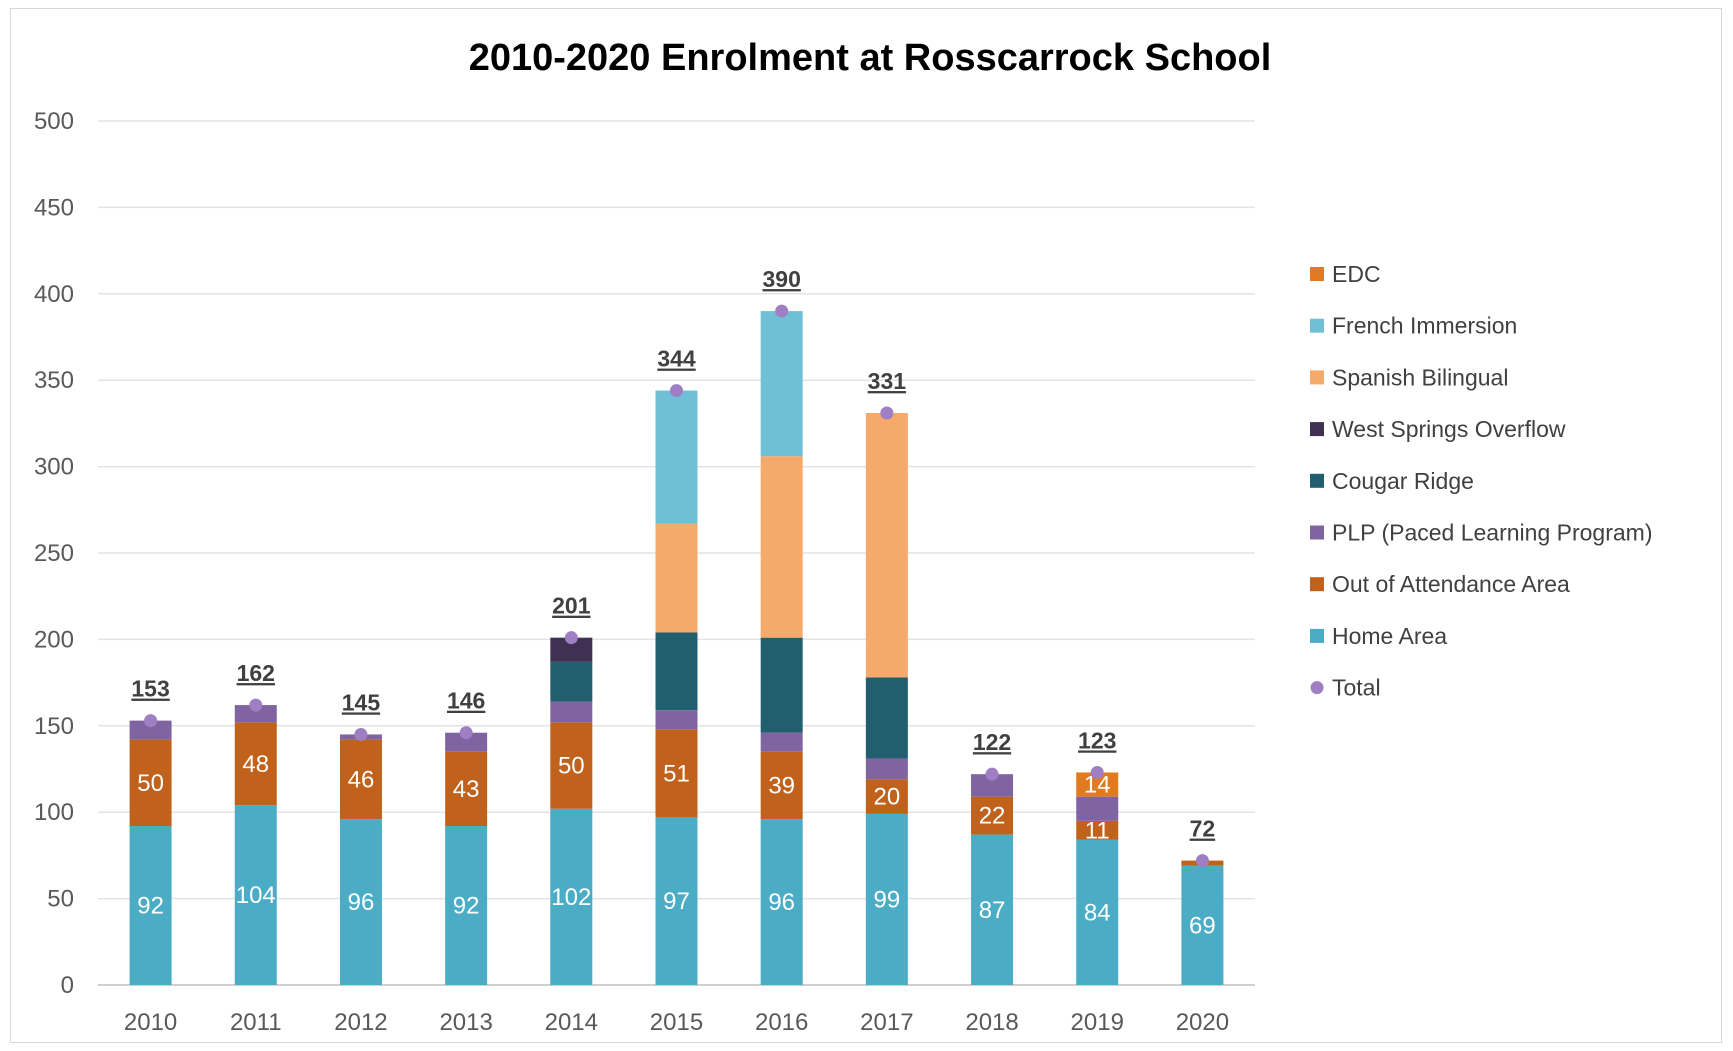  I want to click on total-label: 331, so click(887, 381).